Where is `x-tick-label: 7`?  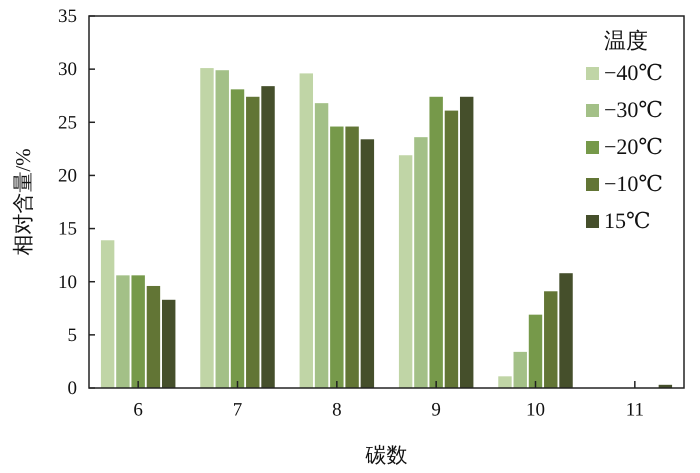 x-tick-label: 7 is located at coordinates (237, 409).